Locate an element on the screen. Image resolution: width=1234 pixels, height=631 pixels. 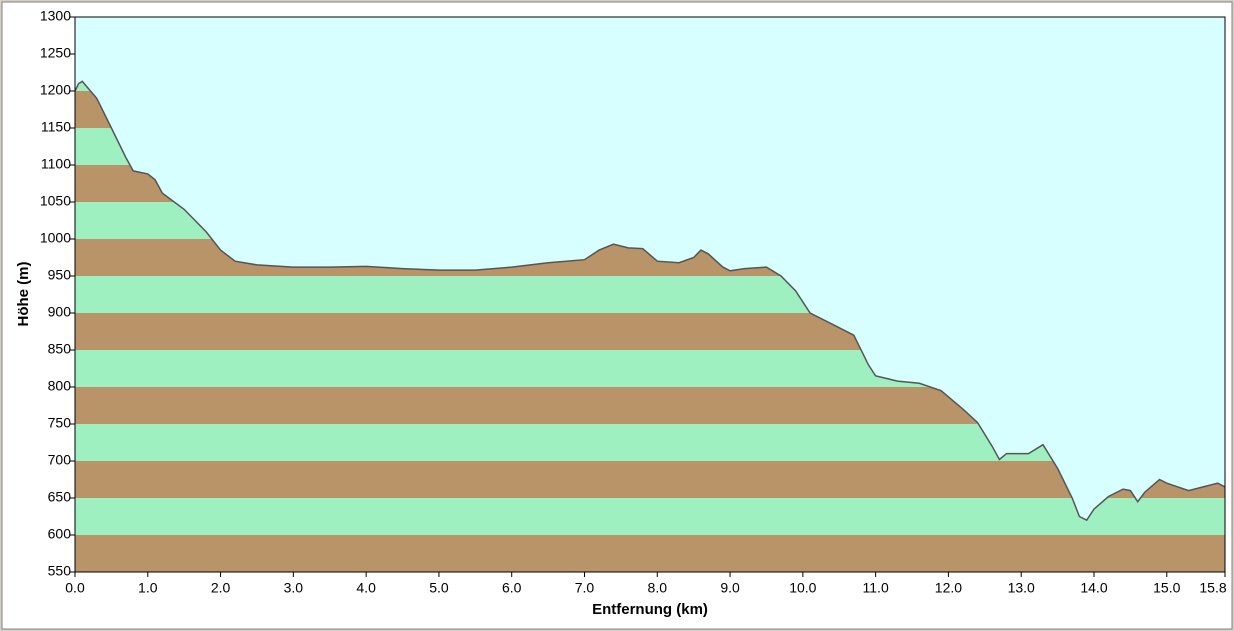
y-tick-label: 1150 is located at coordinates (56, 127).